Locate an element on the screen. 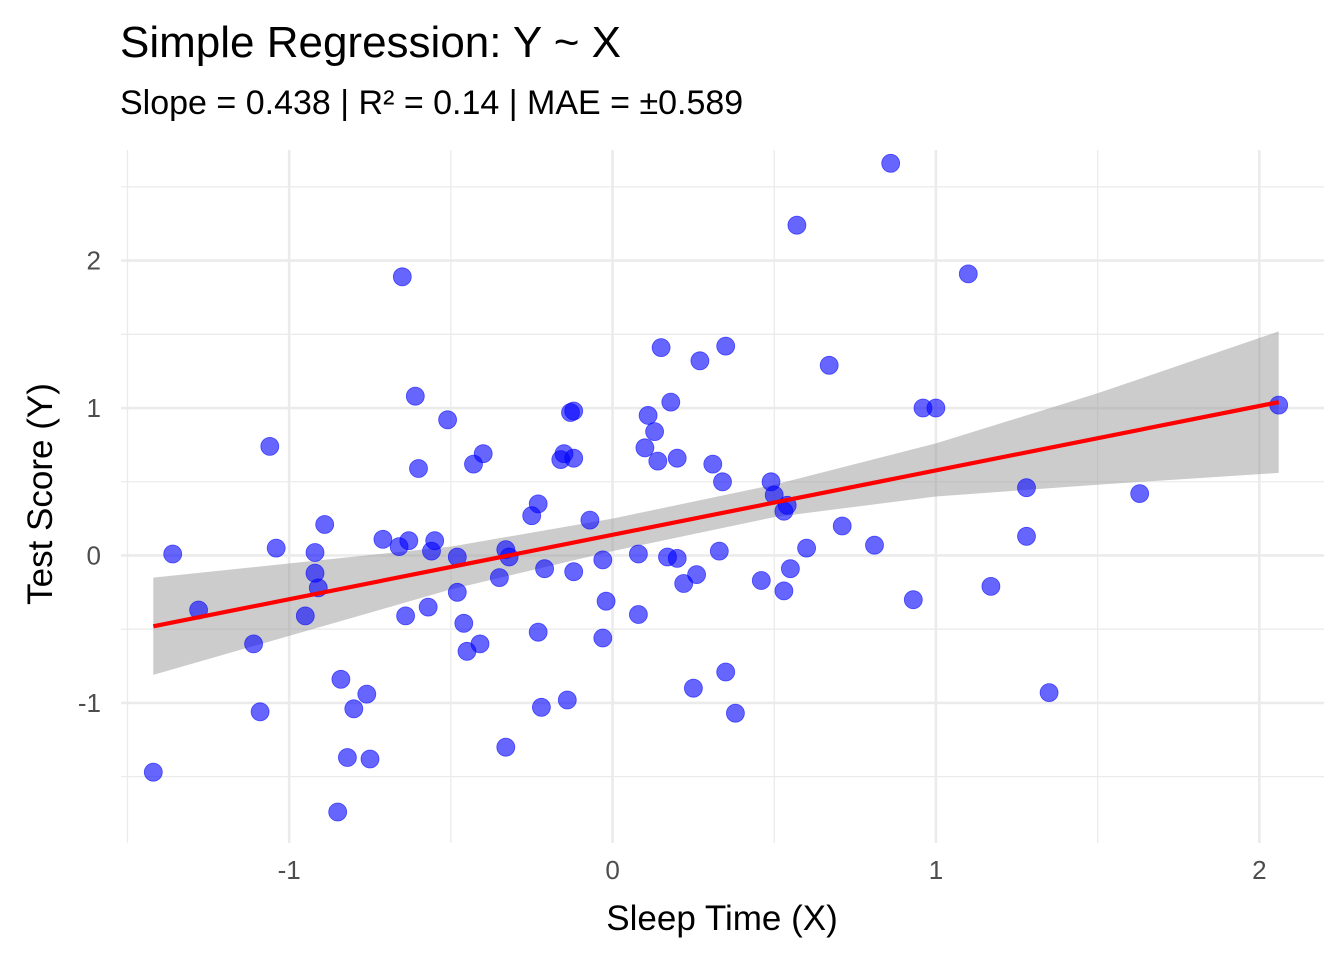 This screenshot has height=960, width=1344. x-tick-label: 0 is located at coordinates (612, 870).